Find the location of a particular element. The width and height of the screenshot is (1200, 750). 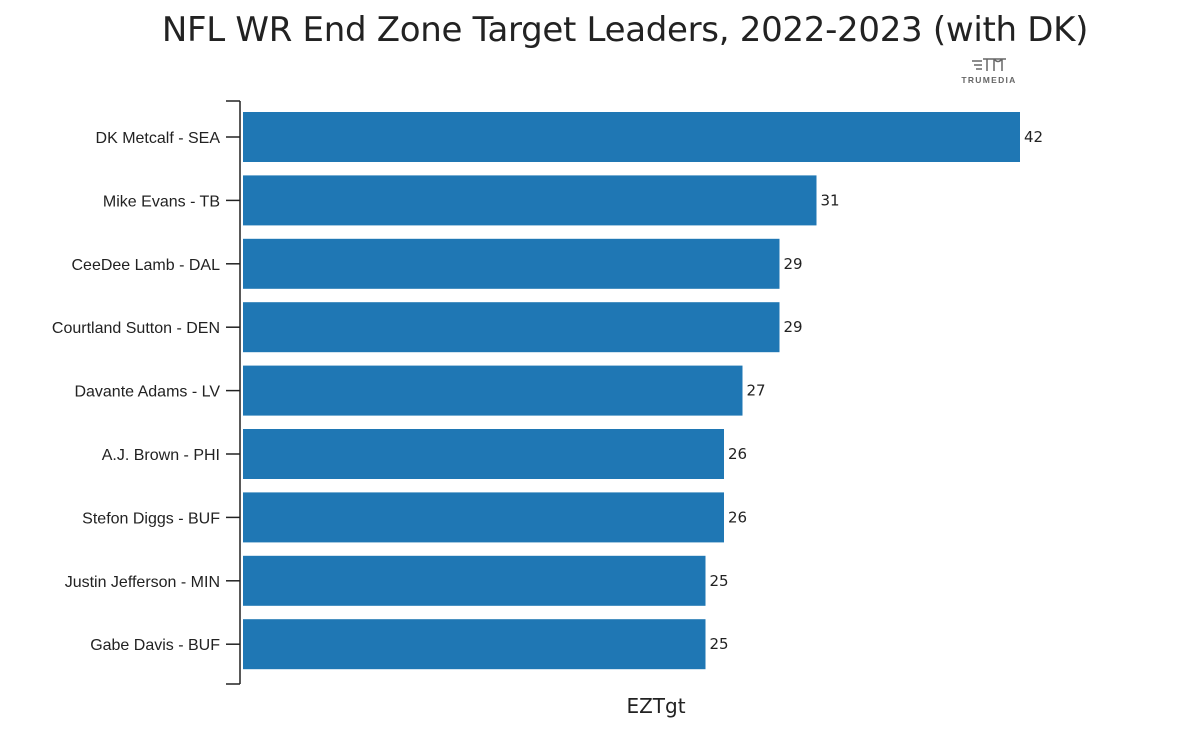

y-tick-label: Justin Jefferson - MIN is located at coordinates (142, 582).